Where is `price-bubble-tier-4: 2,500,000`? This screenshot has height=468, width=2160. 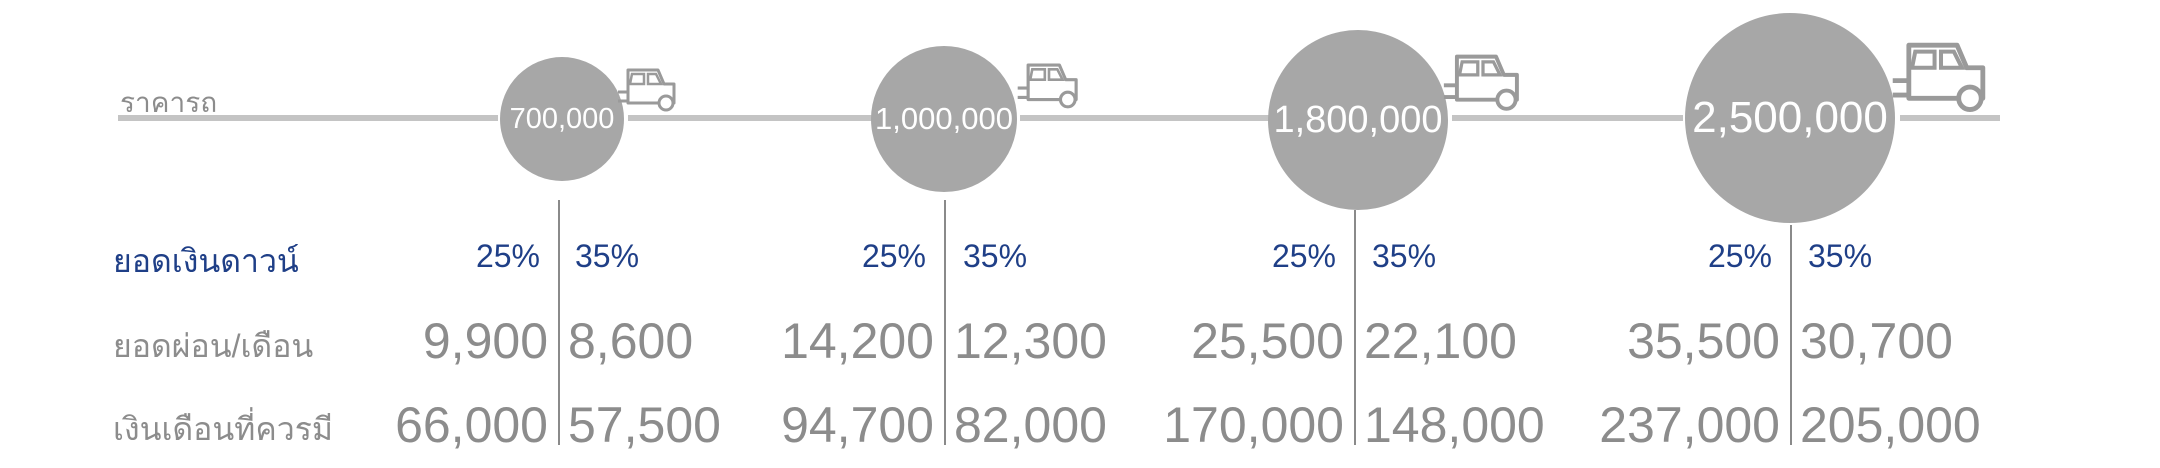
price-bubble-tier-4: 2,500,000 is located at coordinates (1790, 118).